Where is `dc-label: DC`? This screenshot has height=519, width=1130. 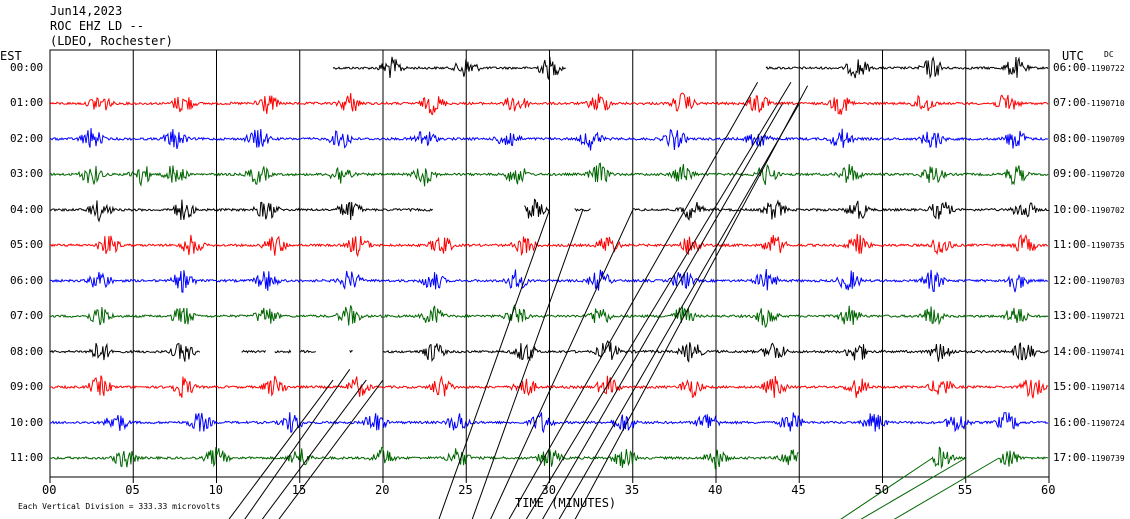 dc-label: DC is located at coordinates (1109, 54).